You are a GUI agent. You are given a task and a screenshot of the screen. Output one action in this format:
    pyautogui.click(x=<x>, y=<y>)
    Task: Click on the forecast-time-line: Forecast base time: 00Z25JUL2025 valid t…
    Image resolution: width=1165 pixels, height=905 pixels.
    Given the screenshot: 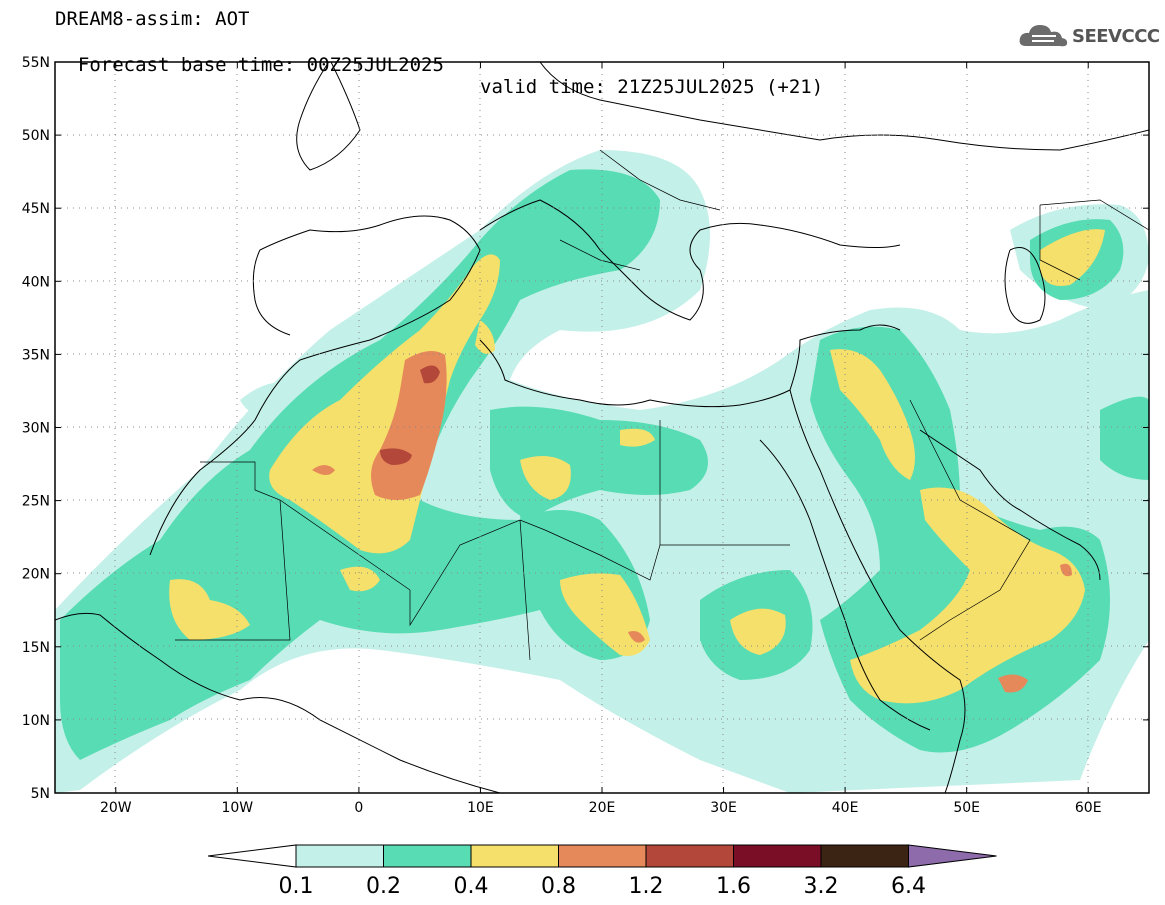 What is the action you would take?
    pyautogui.click(x=439, y=65)
    